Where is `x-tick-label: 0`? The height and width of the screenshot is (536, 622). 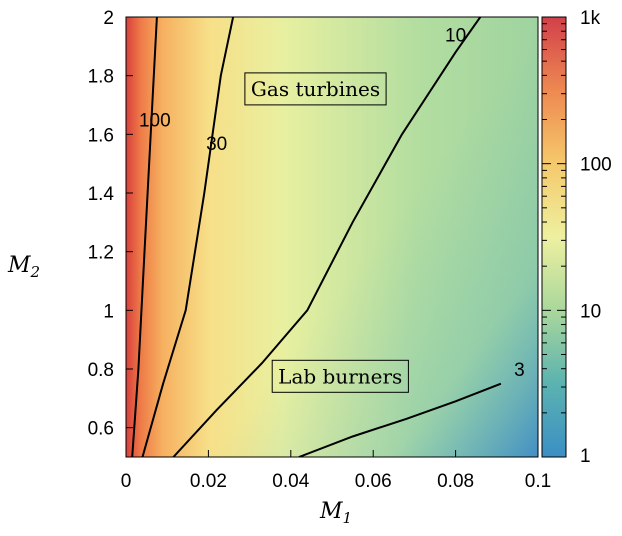
x-tick-label: 0 is located at coordinates (126, 481).